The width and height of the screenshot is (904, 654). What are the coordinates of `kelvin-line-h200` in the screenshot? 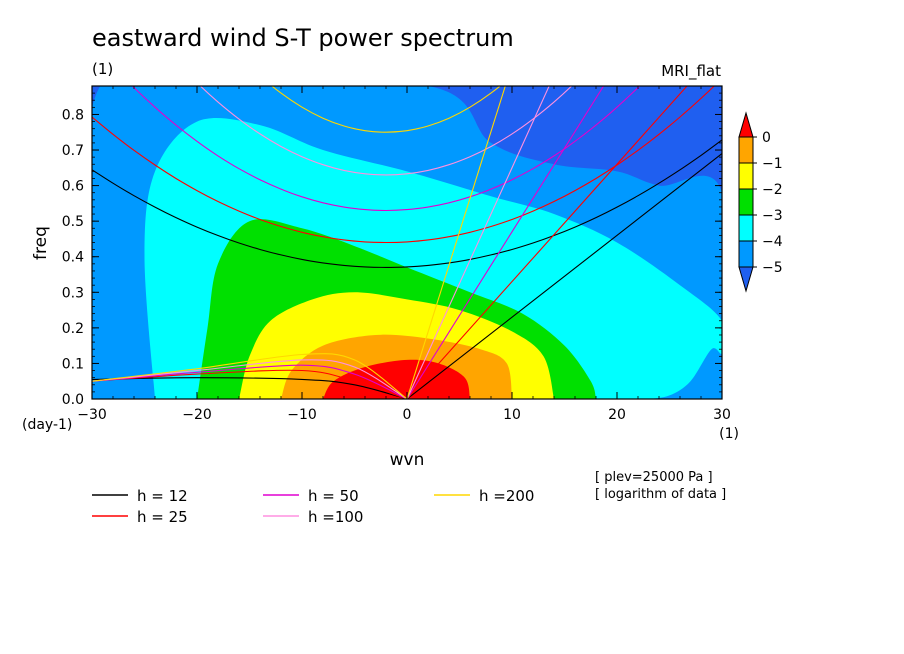 It's located at (456, 242).